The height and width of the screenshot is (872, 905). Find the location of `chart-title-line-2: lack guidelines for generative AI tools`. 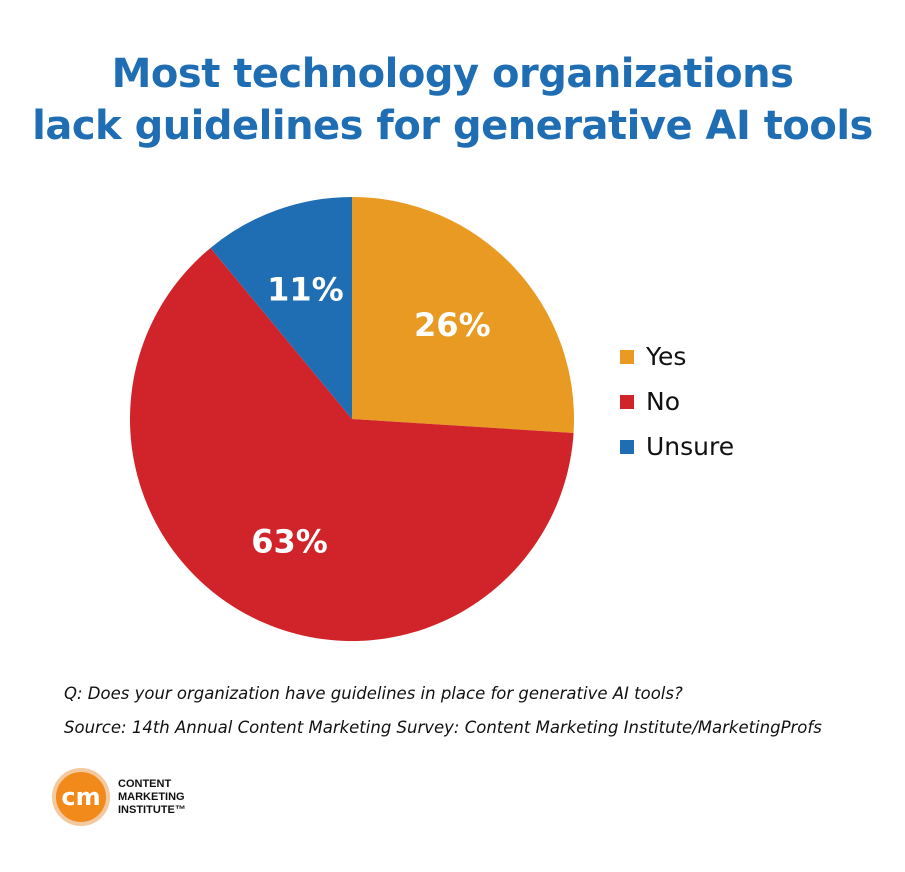

chart-title-line-2: lack guidelines for generative AI tools is located at coordinates (452, 126).